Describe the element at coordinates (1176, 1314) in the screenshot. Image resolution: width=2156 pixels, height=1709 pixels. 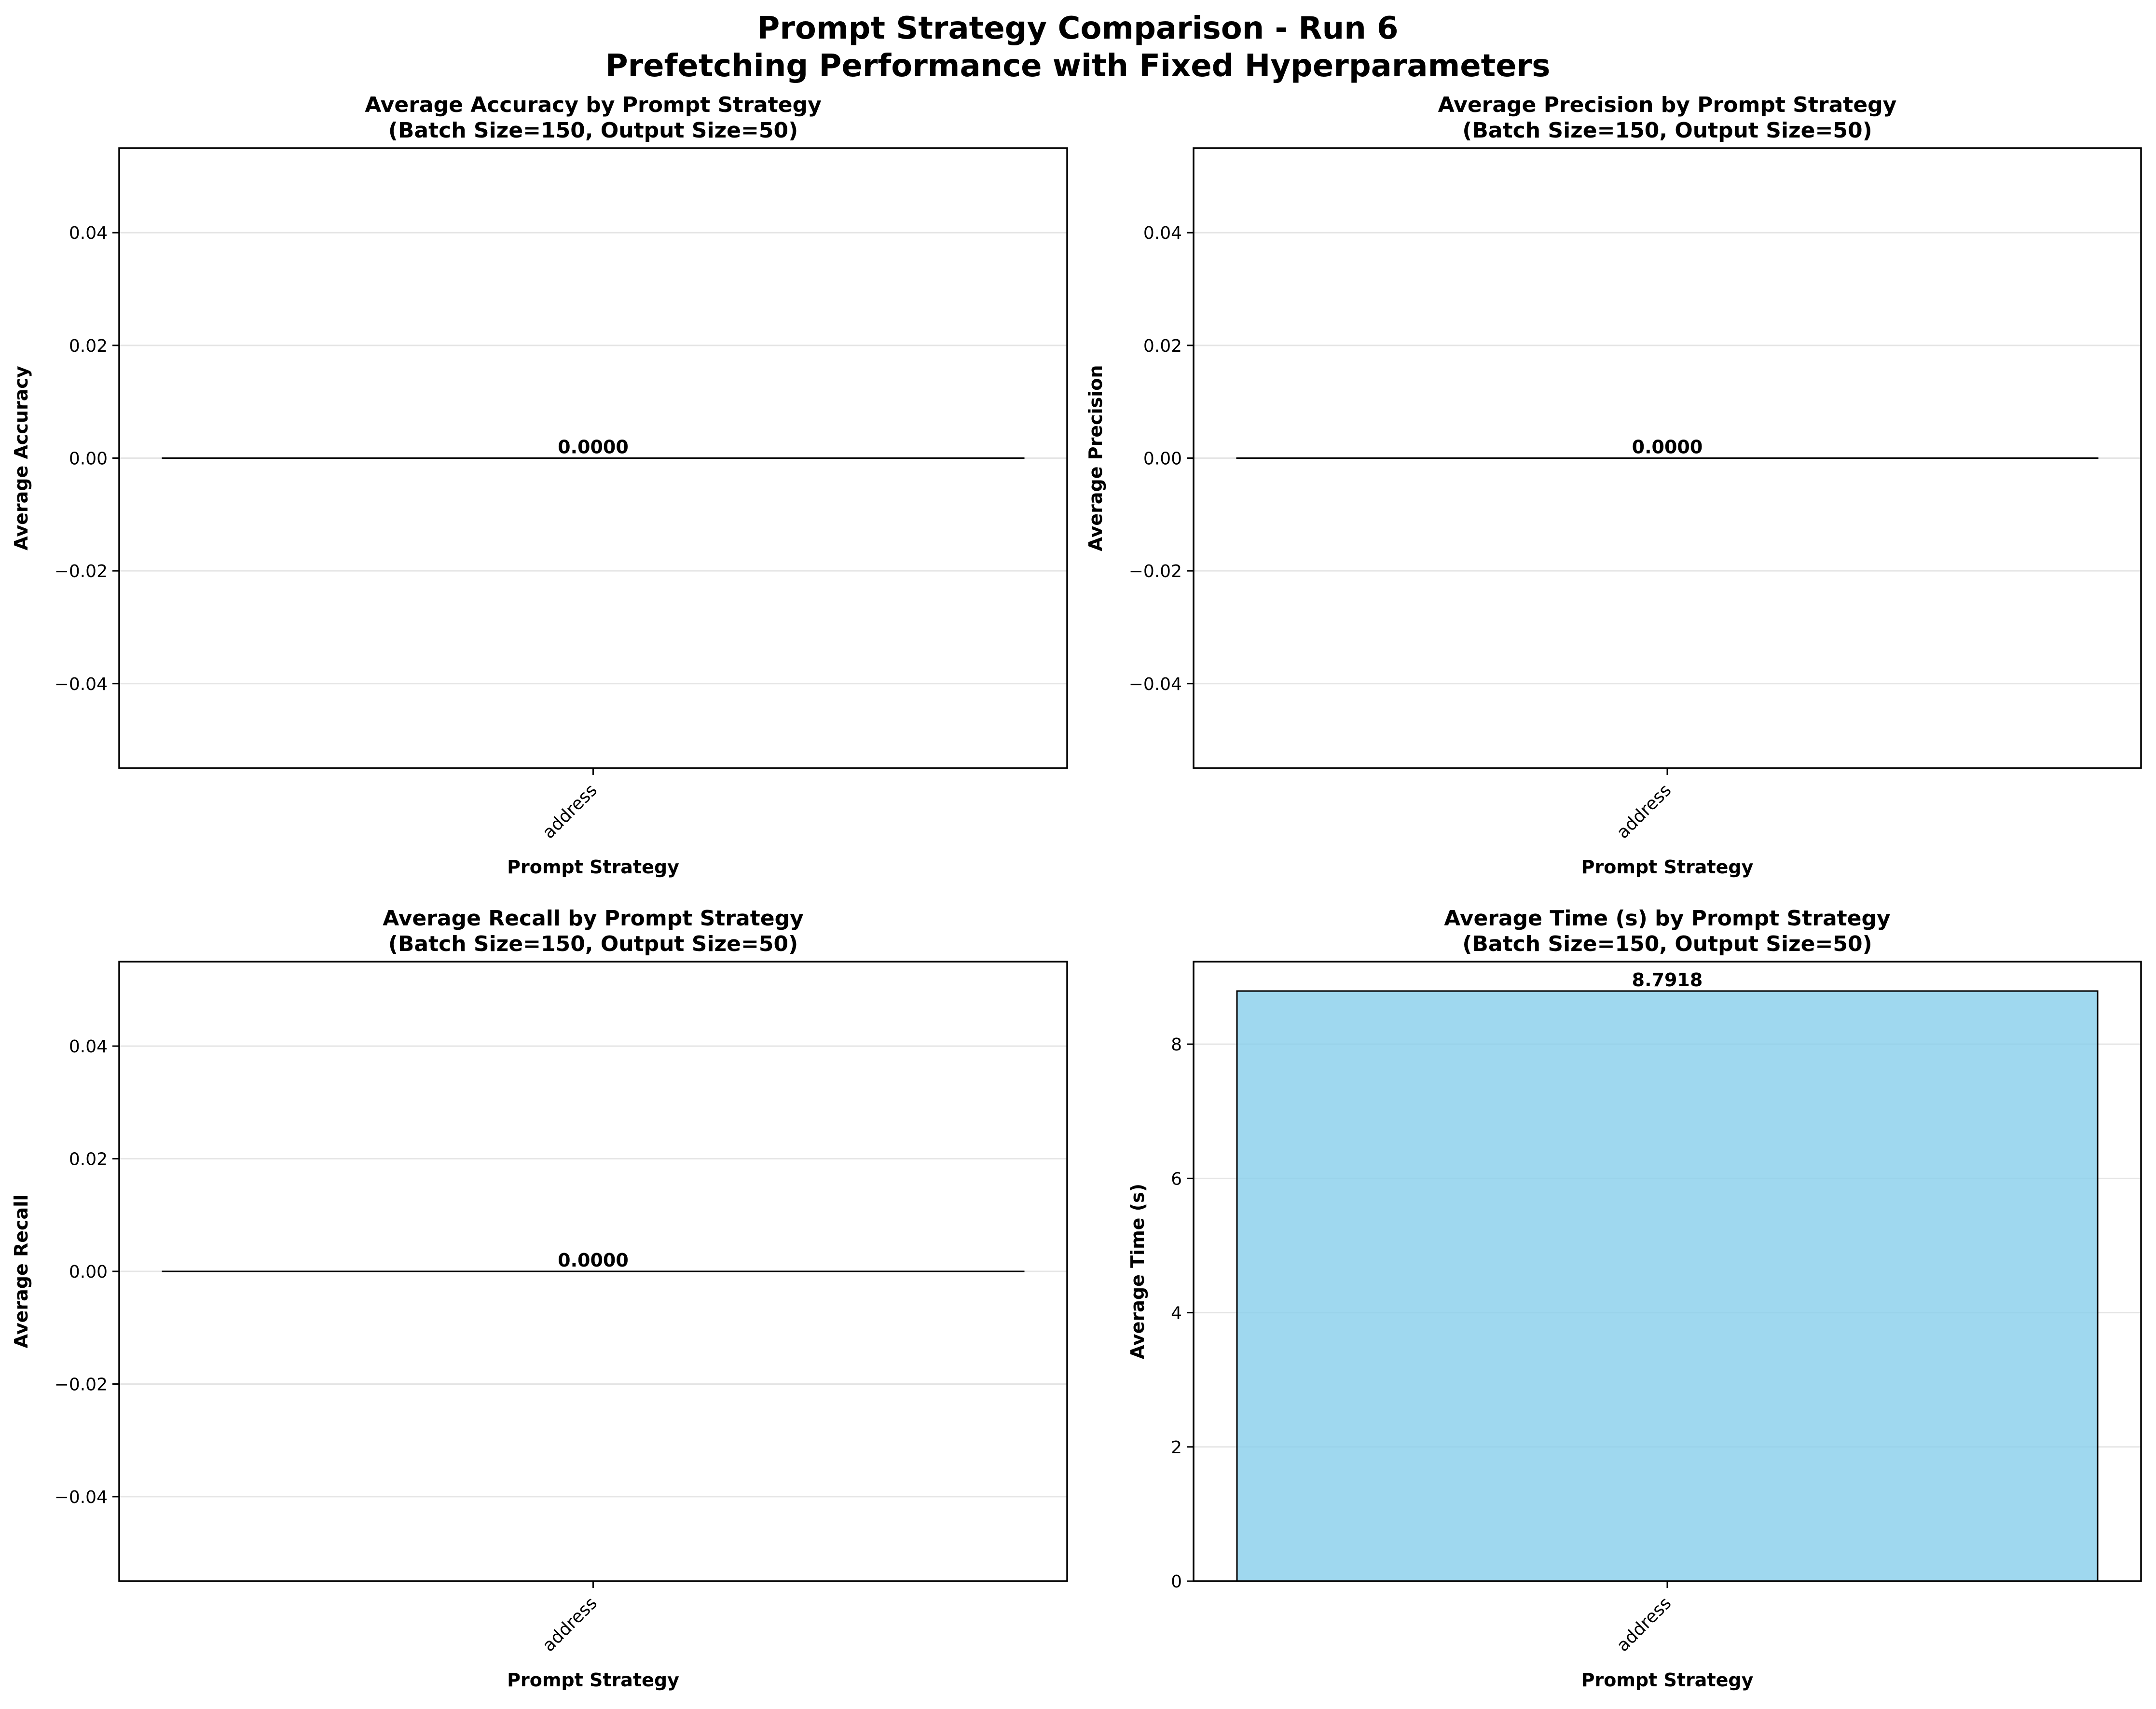
I see `y-tick-label: 4` at that location.